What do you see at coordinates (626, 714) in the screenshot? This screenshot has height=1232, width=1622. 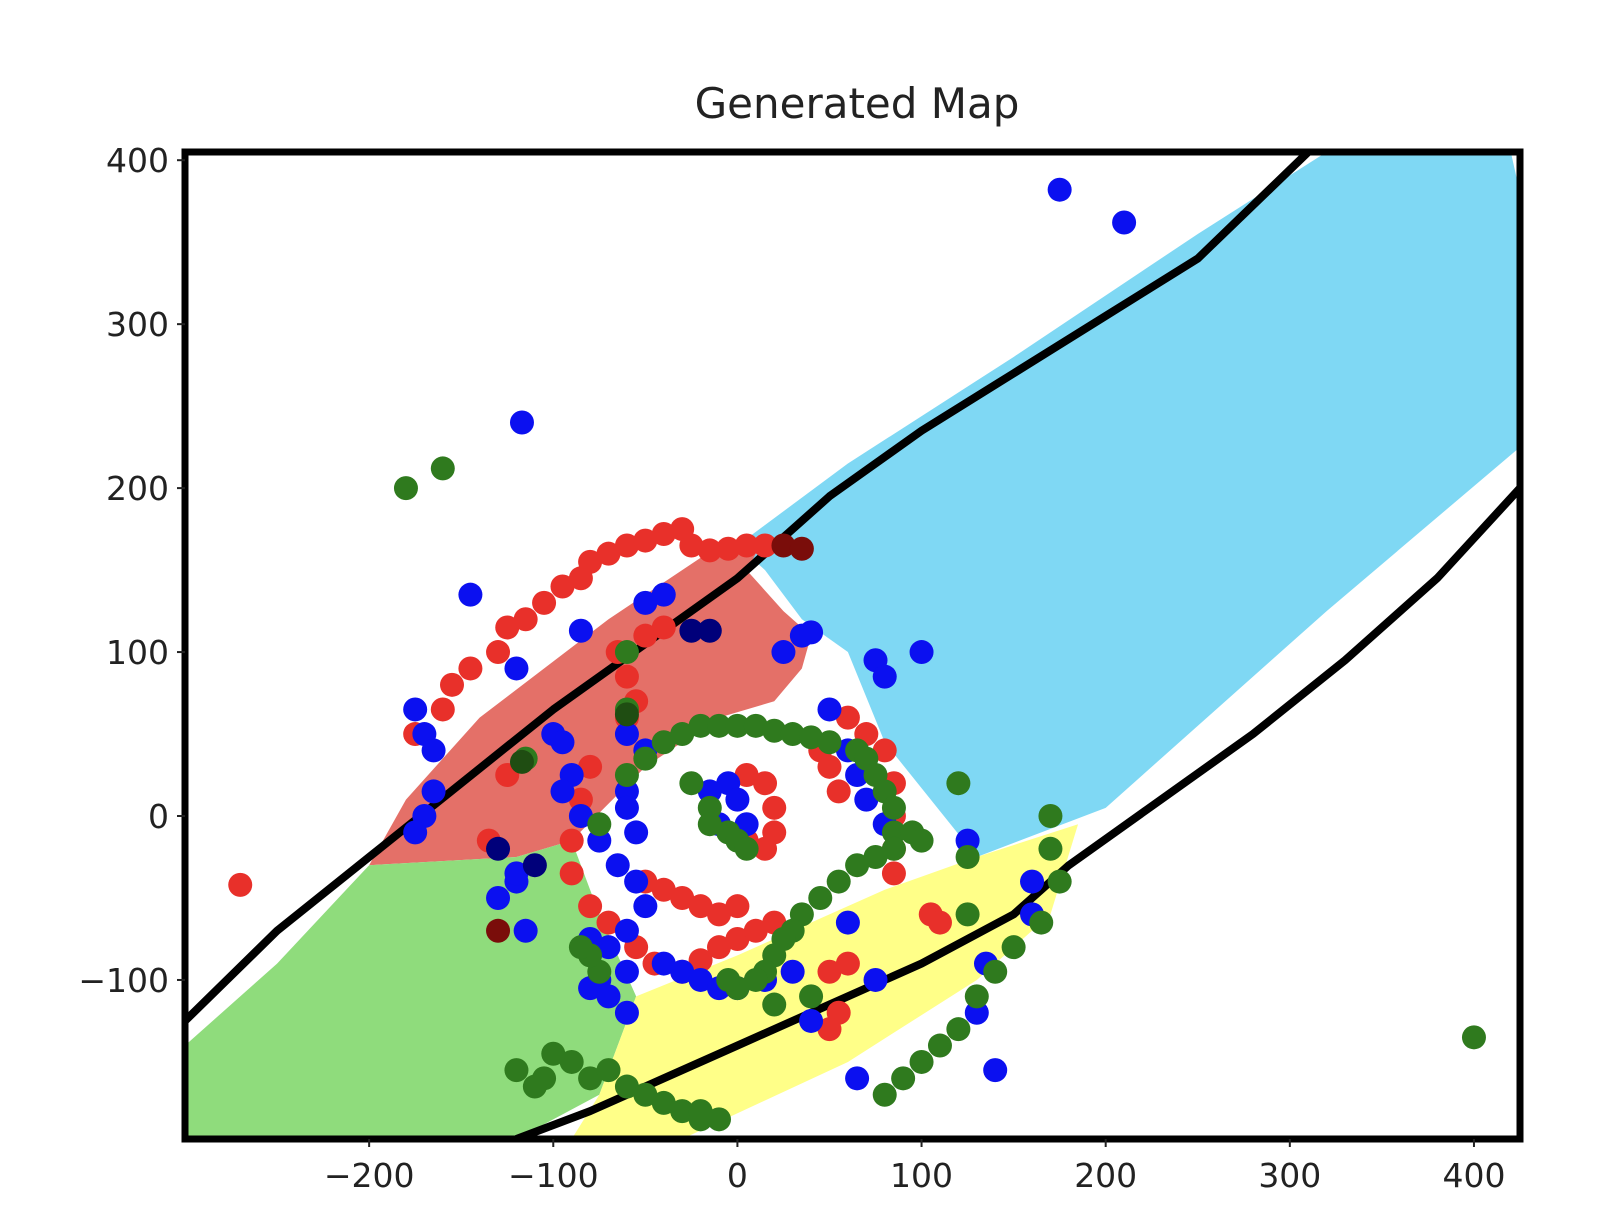 I see `point-darkgreen` at bounding box center [626, 714].